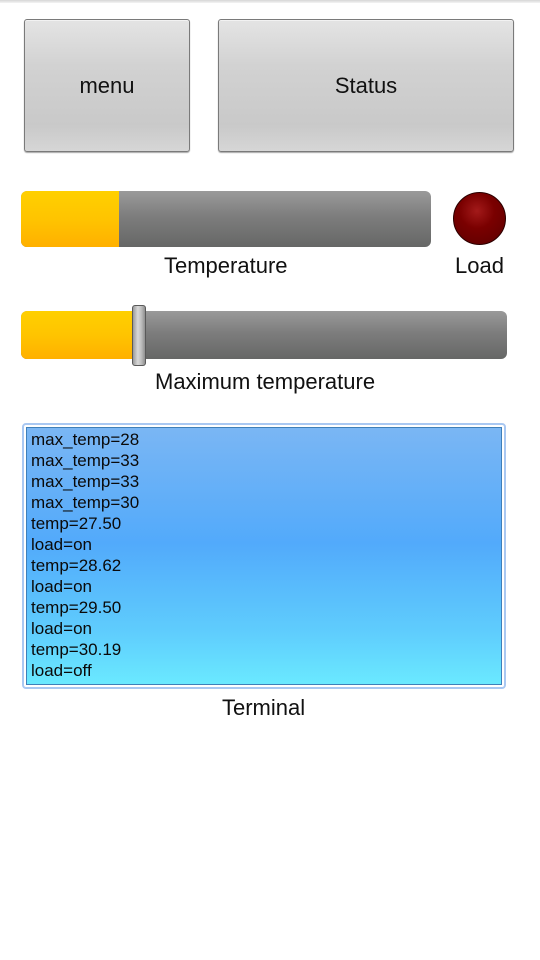 Image resolution: width=540 pixels, height=960 pixels. What do you see at coordinates (265, 381) in the screenshot?
I see `max-temperature-label: Maximum temperature` at bounding box center [265, 381].